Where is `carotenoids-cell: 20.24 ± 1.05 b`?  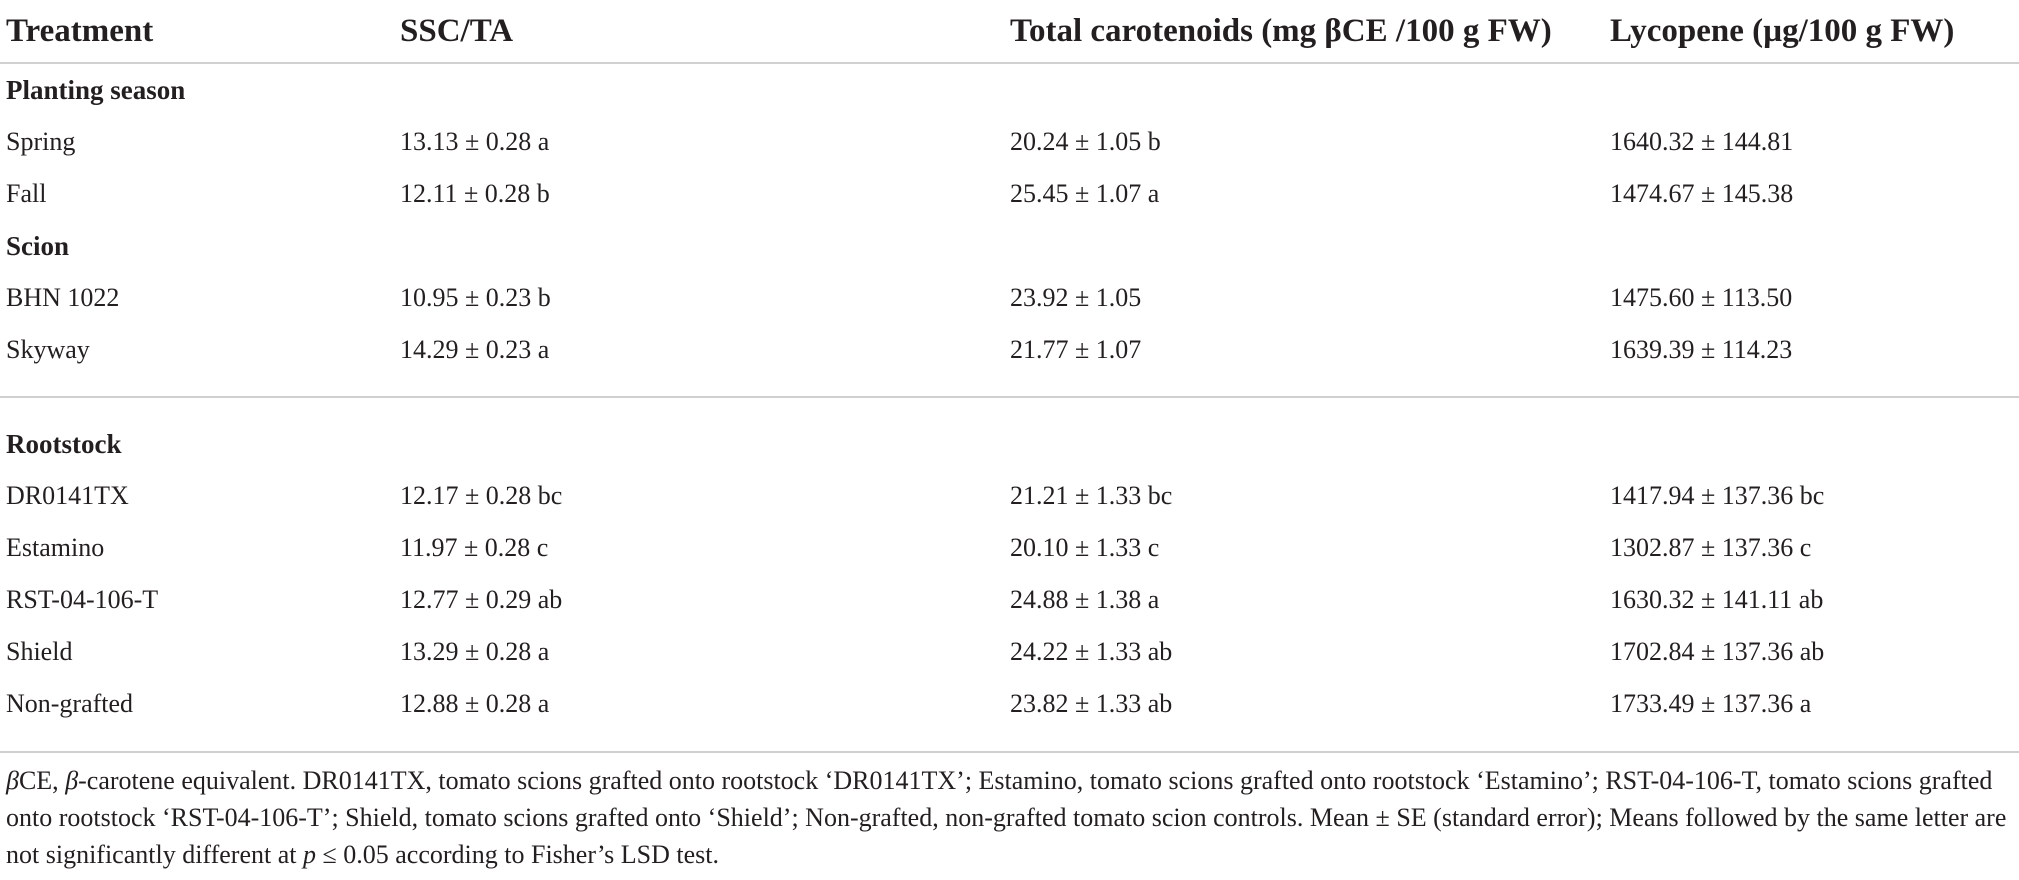
carotenoids-cell: 20.24 ± 1.05 b is located at coordinates (1085, 141).